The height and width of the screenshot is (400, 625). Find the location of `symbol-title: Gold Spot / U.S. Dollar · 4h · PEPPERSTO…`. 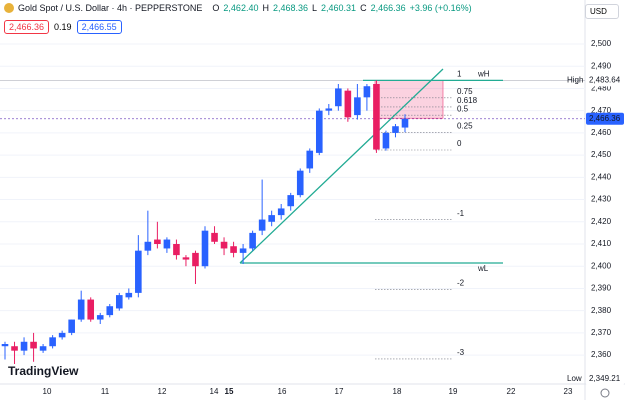

symbol-title: Gold Spot / U.S. Dollar · 4h · PEPPERSTO… is located at coordinates (110, 8).